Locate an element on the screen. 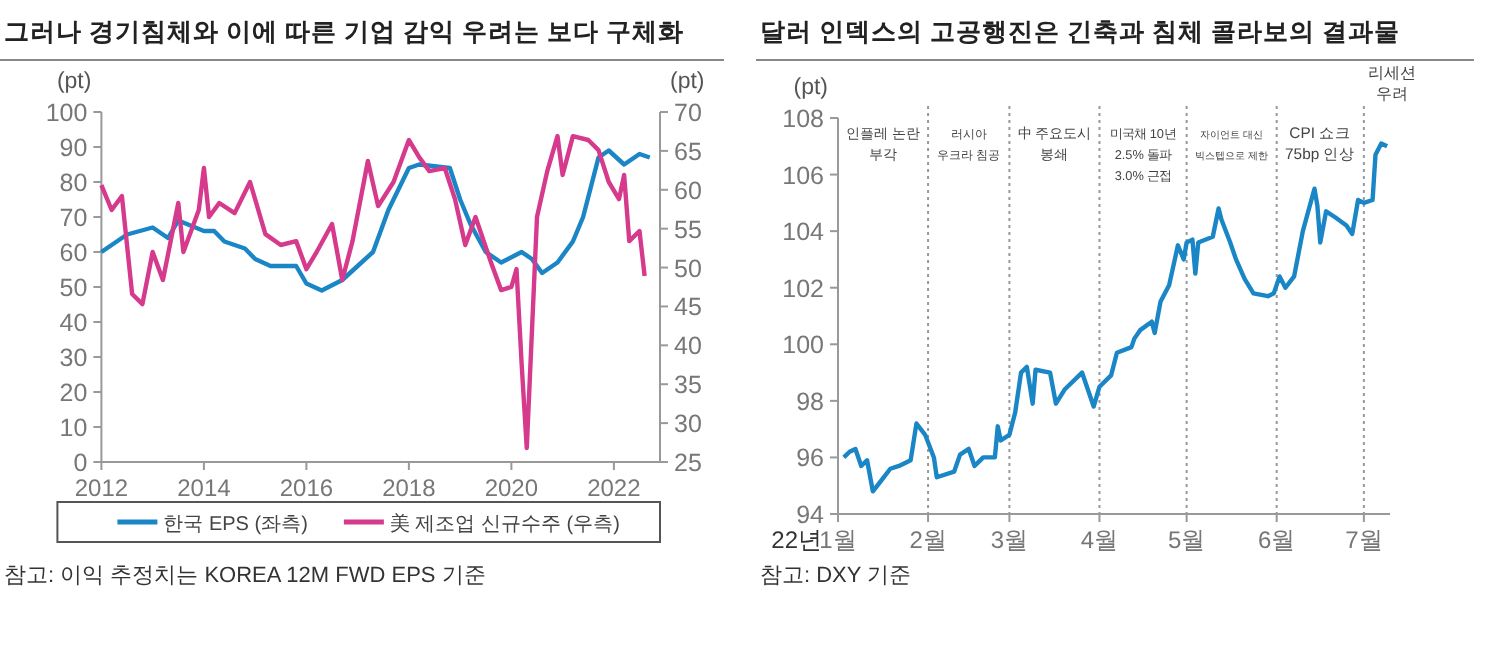 This screenshot has width=1490, height=670. x-tick-label: 6월 is located at coordinates (1277, 540).